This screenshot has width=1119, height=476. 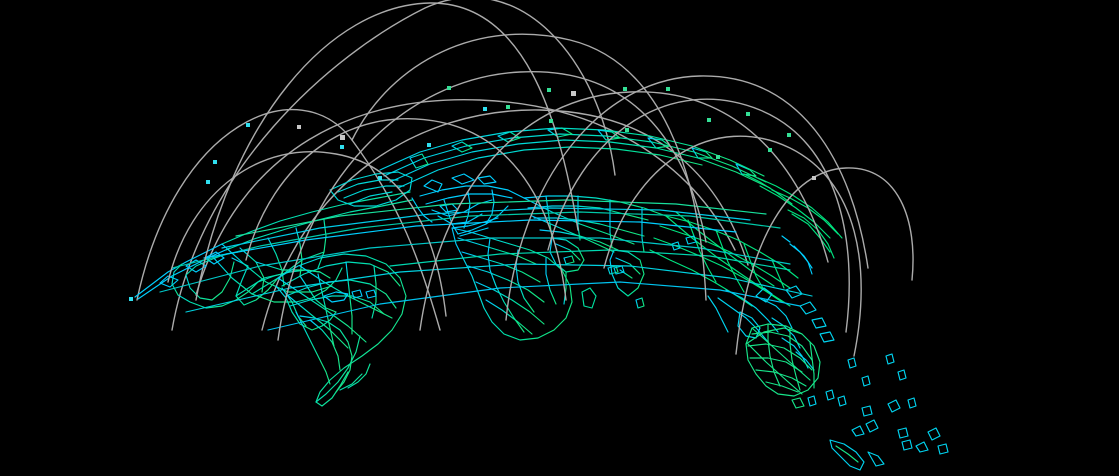 I want to click on region-greenland, so click(x=371, y=189).